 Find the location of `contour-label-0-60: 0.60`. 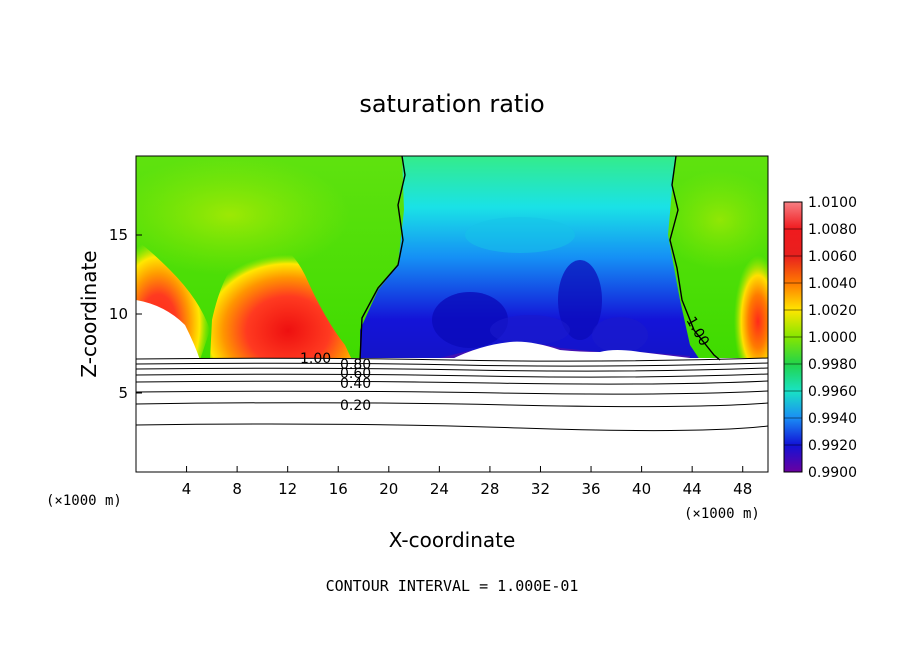

contour-label-0-60: 0.60 is located at coordinates (355, 374).